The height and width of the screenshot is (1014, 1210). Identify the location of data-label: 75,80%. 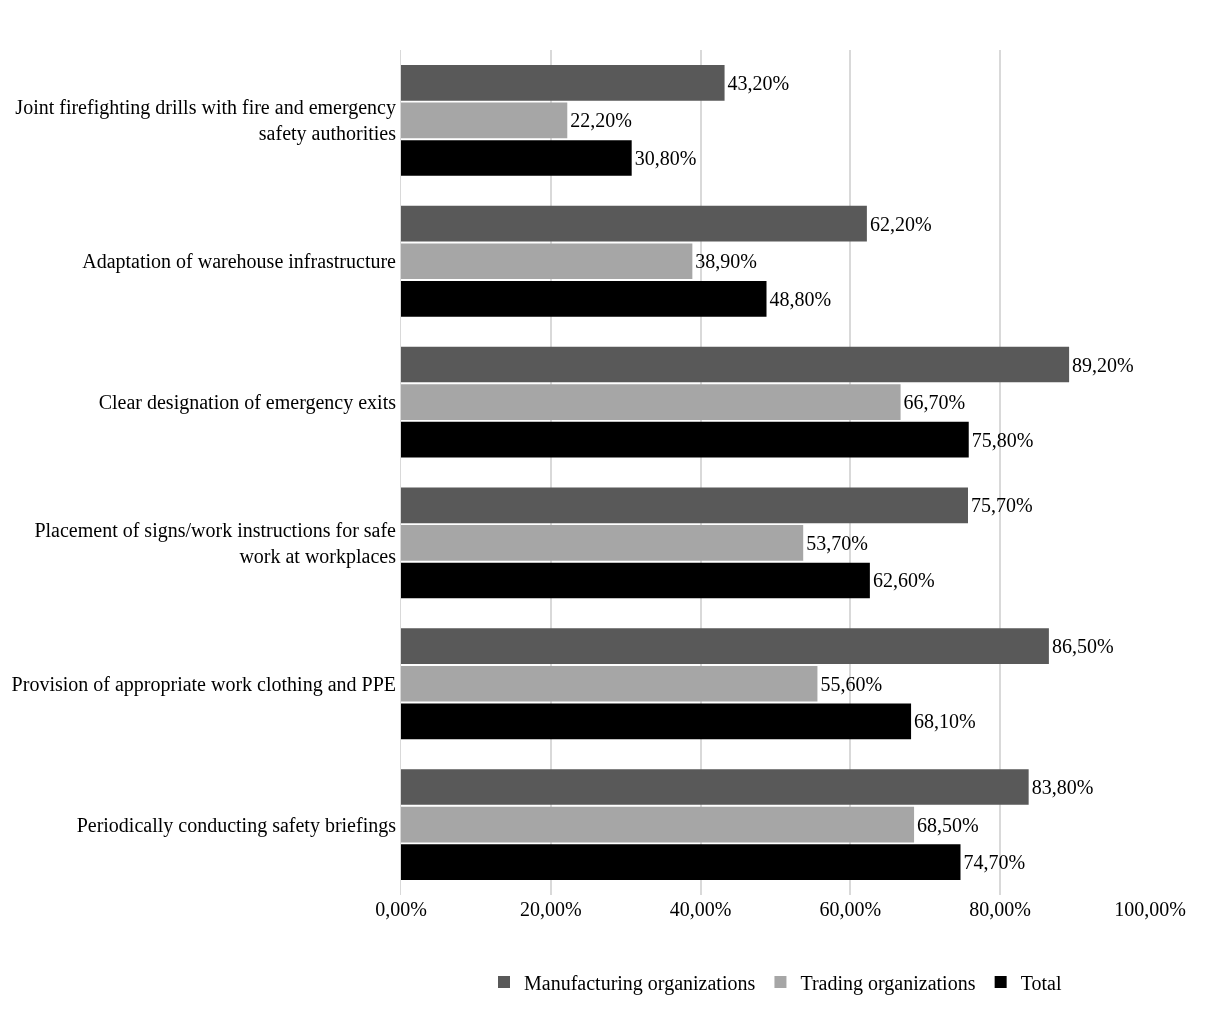
(1002, 439).